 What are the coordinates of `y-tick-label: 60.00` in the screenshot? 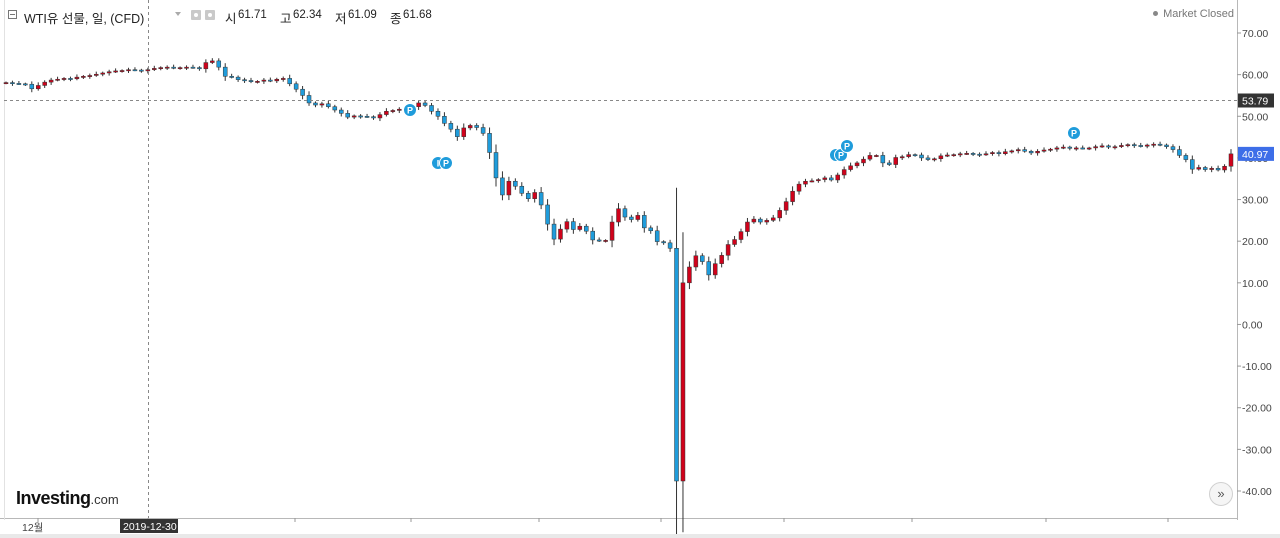 It's located at (1255, 76).